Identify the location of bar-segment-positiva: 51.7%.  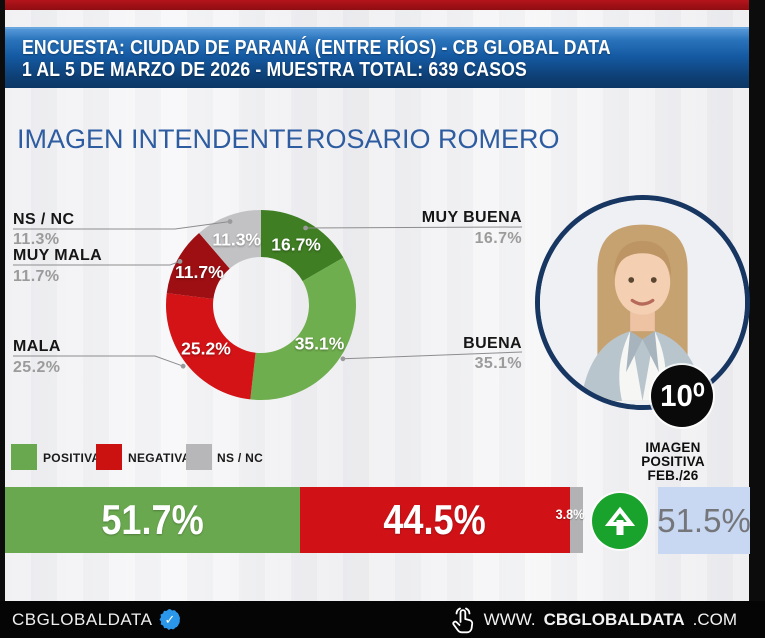
(152, 520).